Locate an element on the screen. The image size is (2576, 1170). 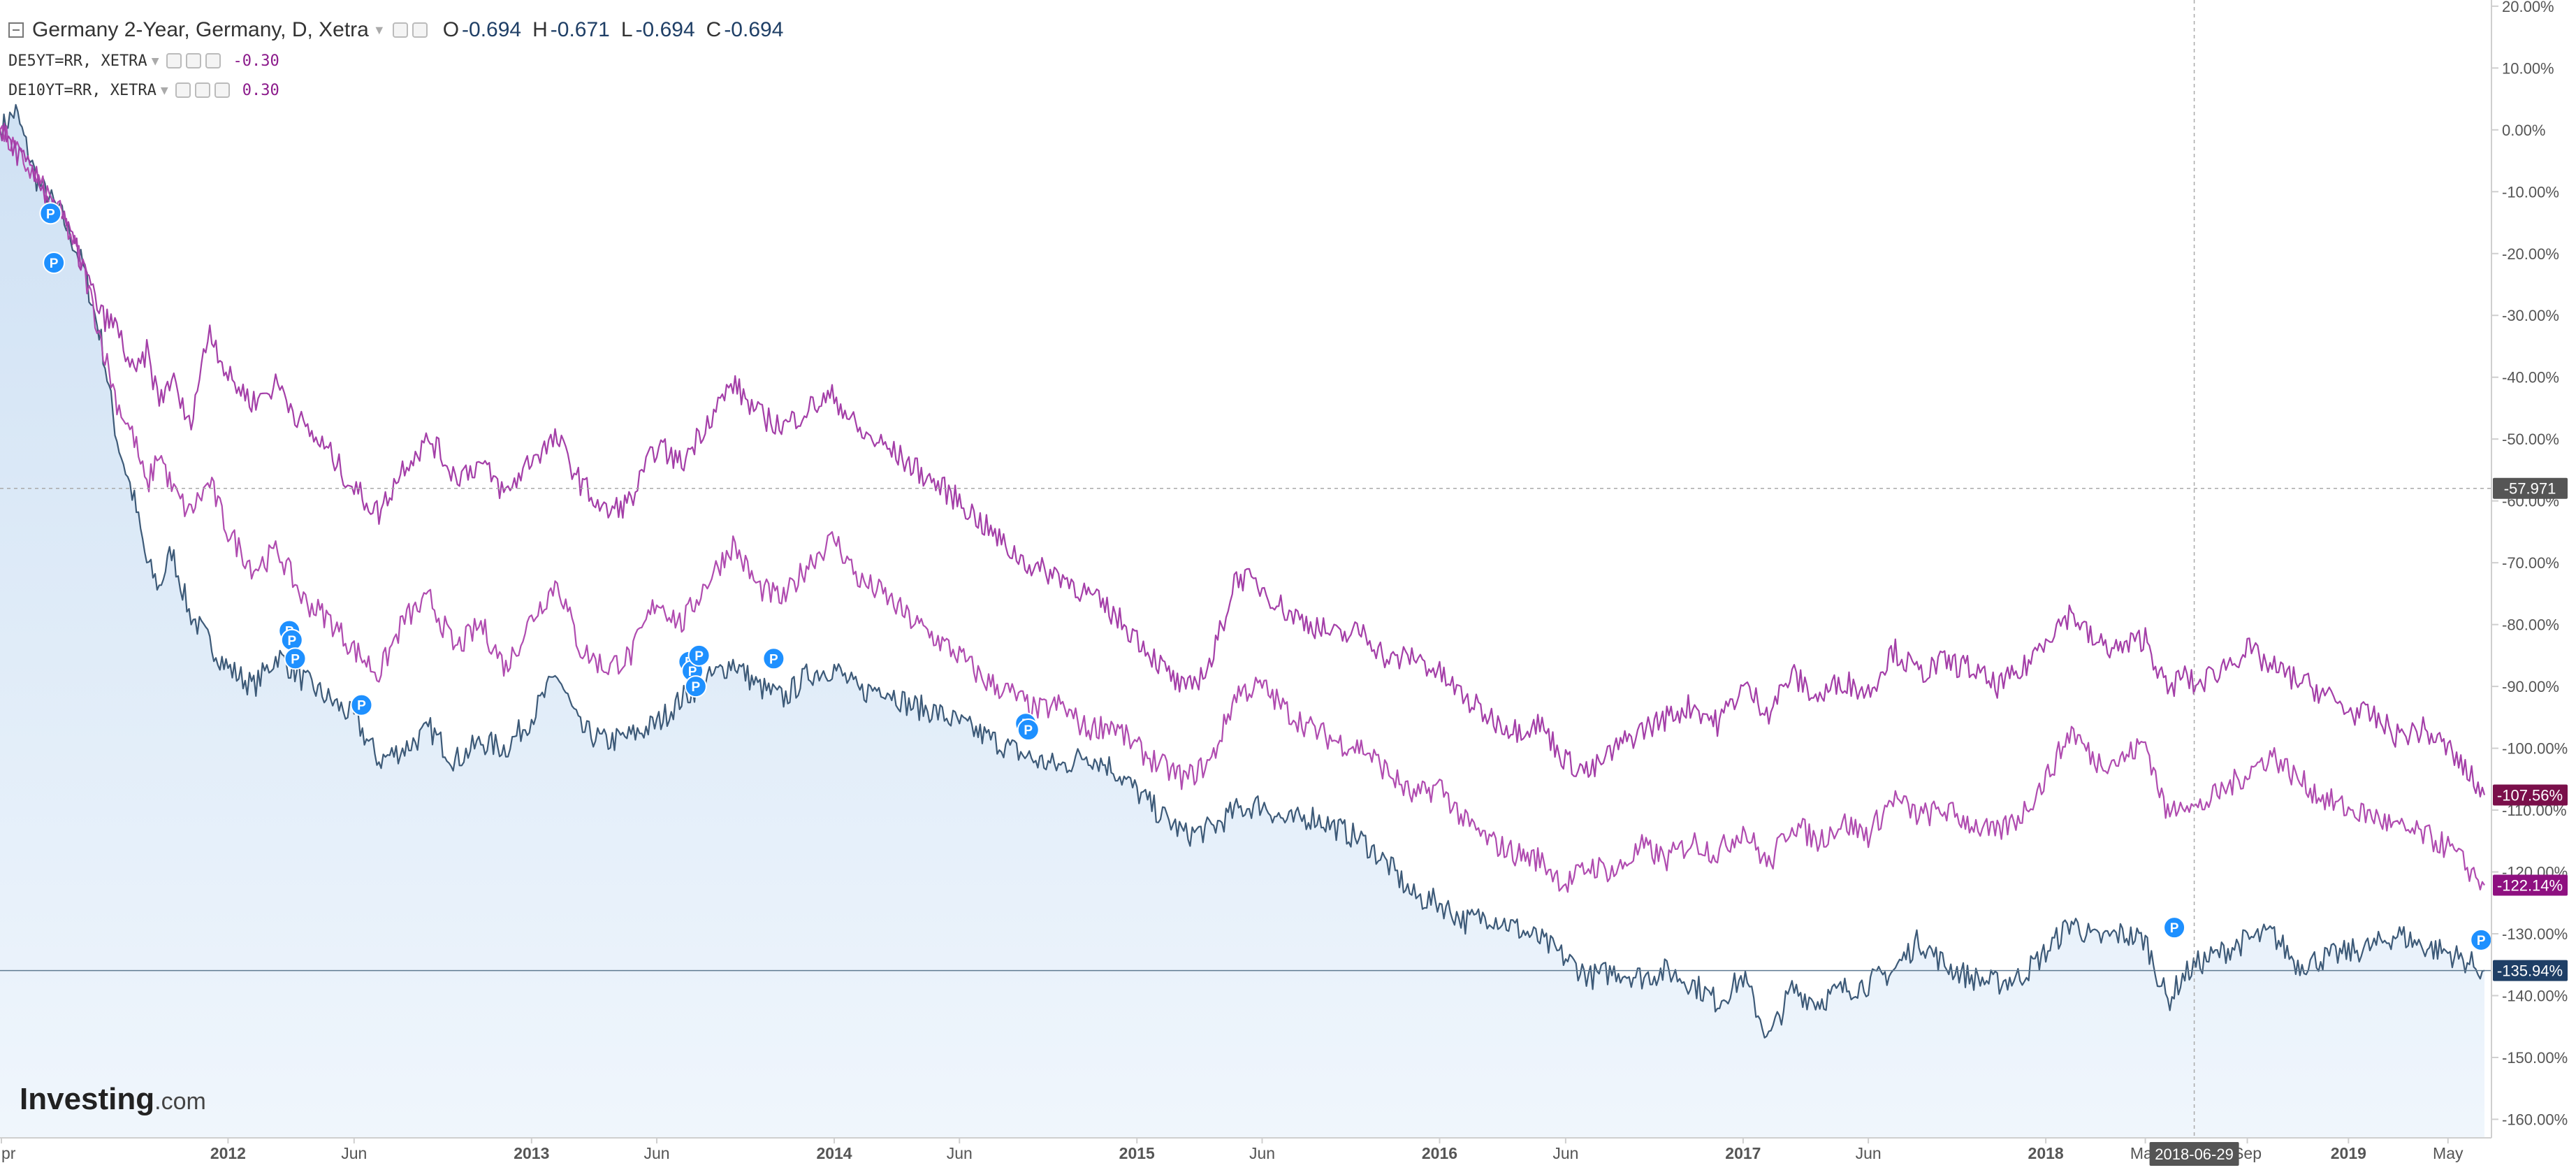
crosshair-date-tag: 2018-06-29 is located at coordinates (2194, 1154).